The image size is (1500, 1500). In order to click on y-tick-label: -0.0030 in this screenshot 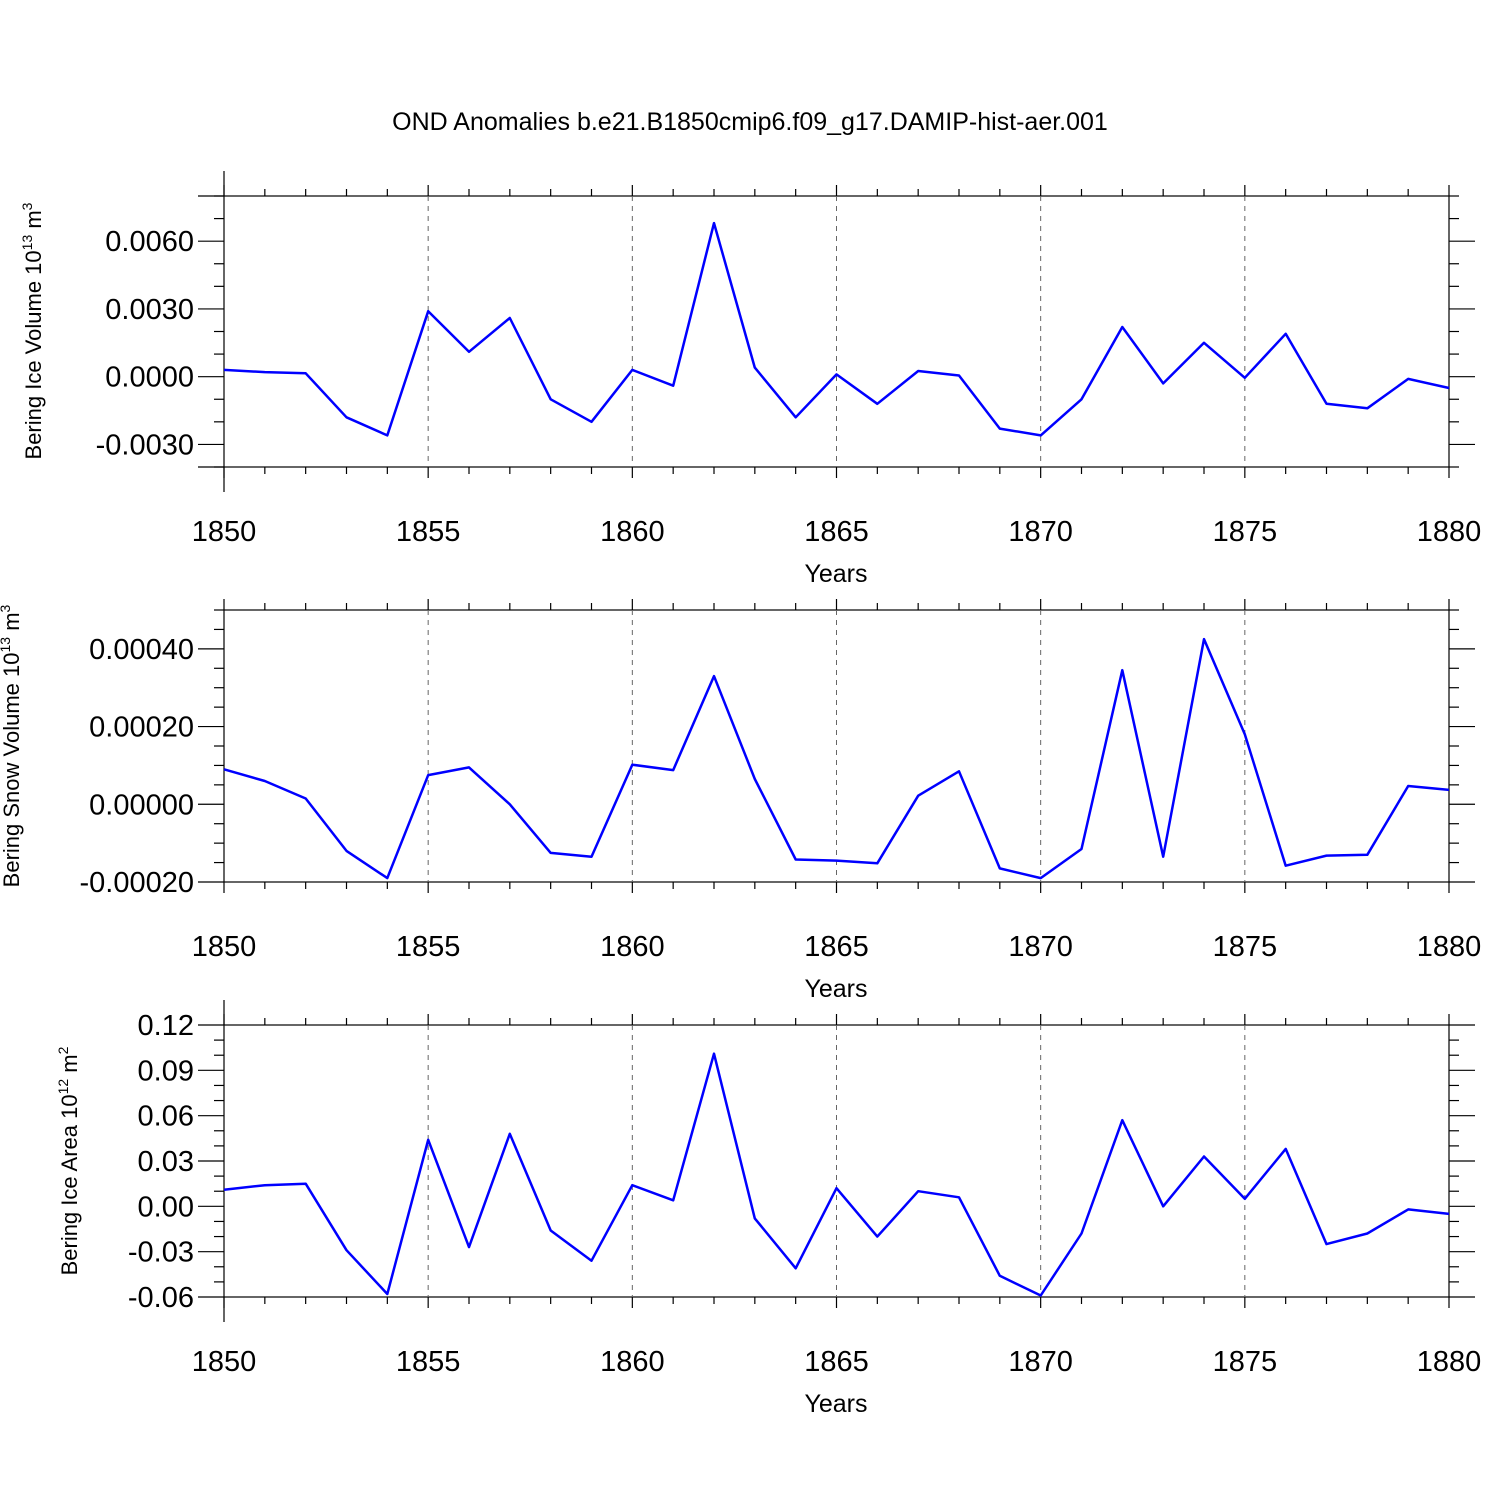, I will do `click(145, 445)`.